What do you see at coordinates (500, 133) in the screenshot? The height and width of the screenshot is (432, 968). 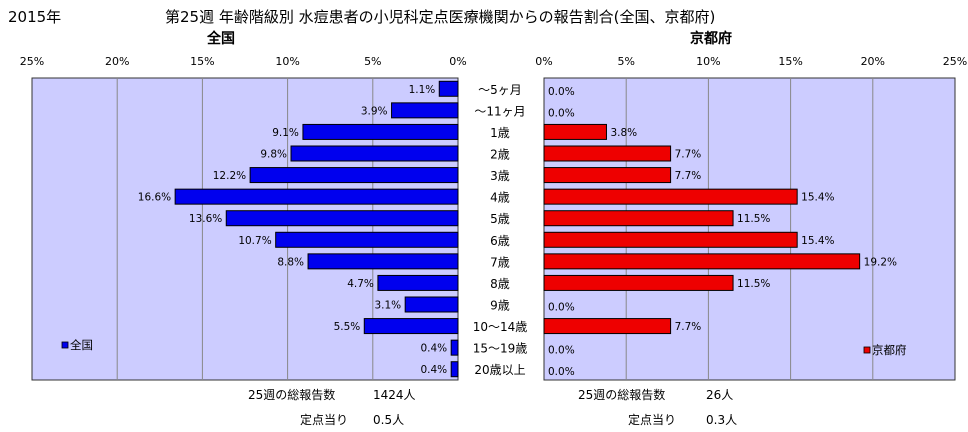 I see `age-category-label: 1歳` at bounding box center [500, 133].